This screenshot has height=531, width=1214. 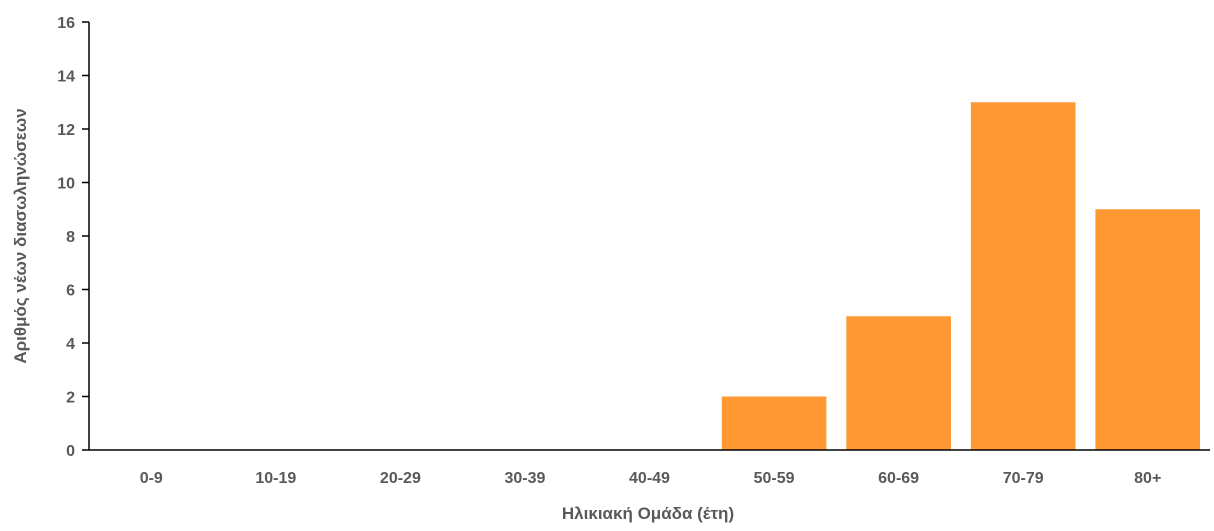 I want to click on bar-80+, so click(x=1148, y=329).